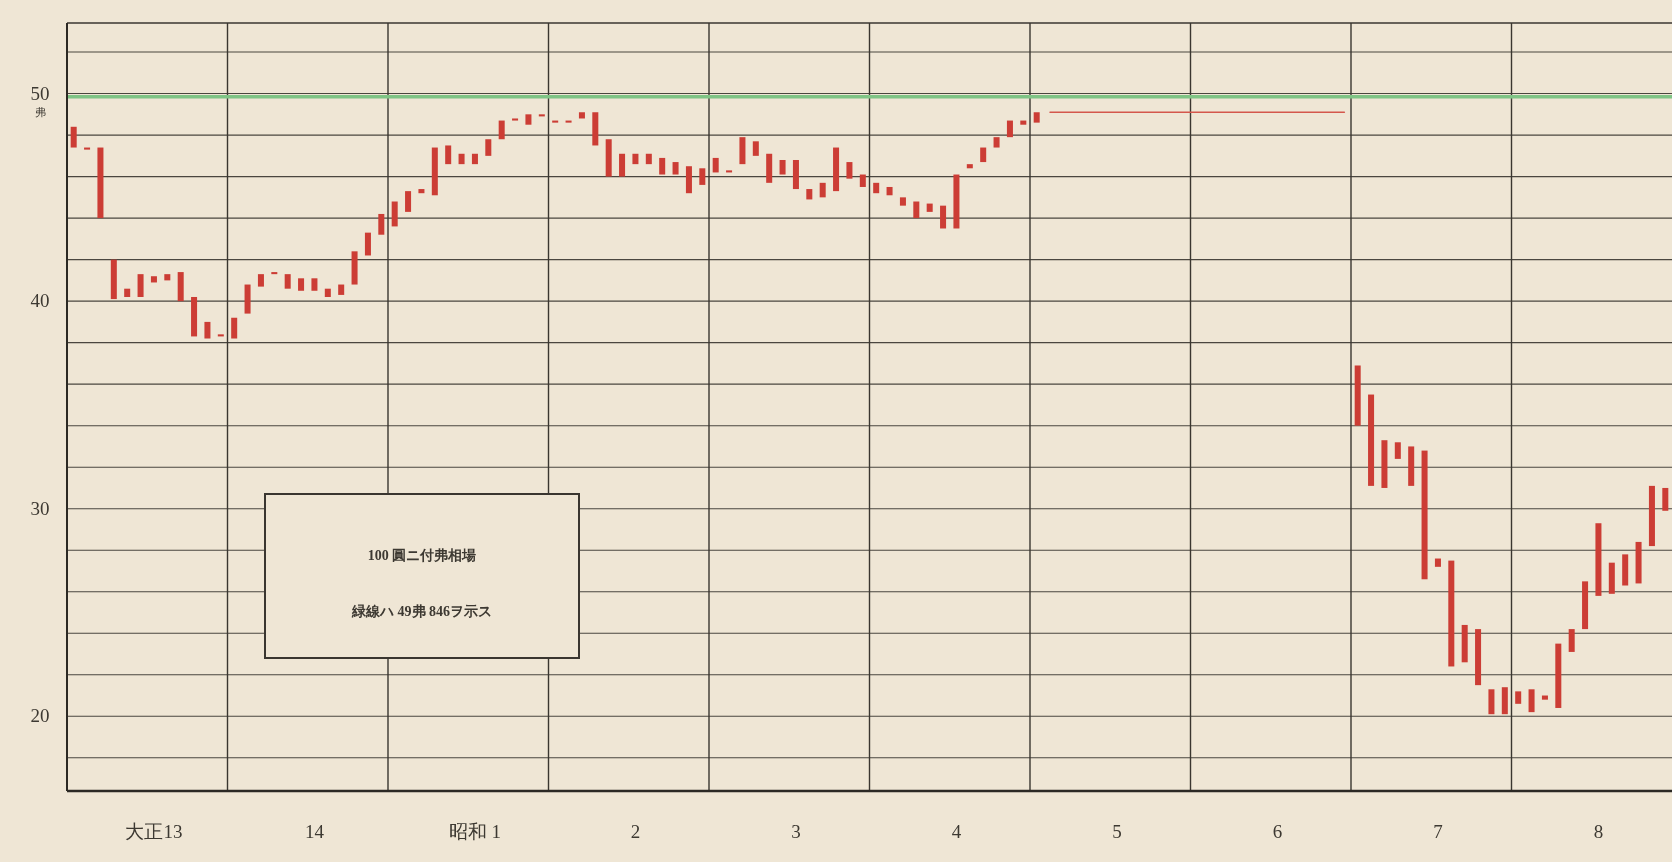 The height and width of the screenshot is (862, 1672). Describe the element at coordinates (635, 831) in the screenshot. I see `x-tick-label: 2` at that location.